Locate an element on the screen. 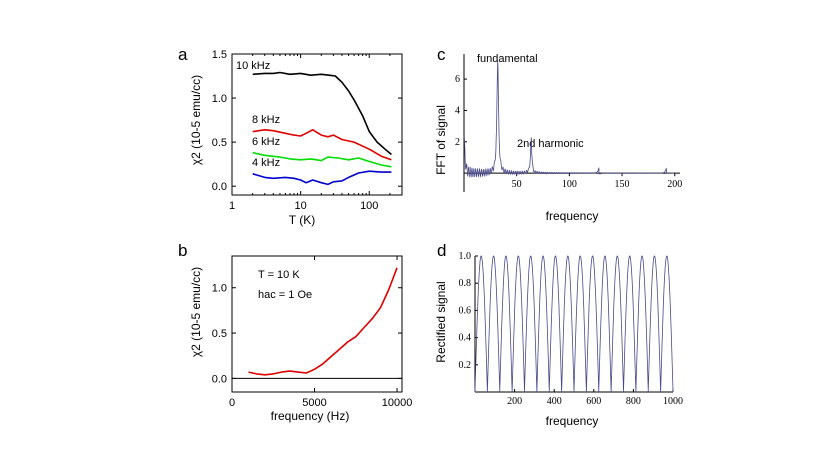  c-xtick-label: 200 is located at coordinates (674, 184).